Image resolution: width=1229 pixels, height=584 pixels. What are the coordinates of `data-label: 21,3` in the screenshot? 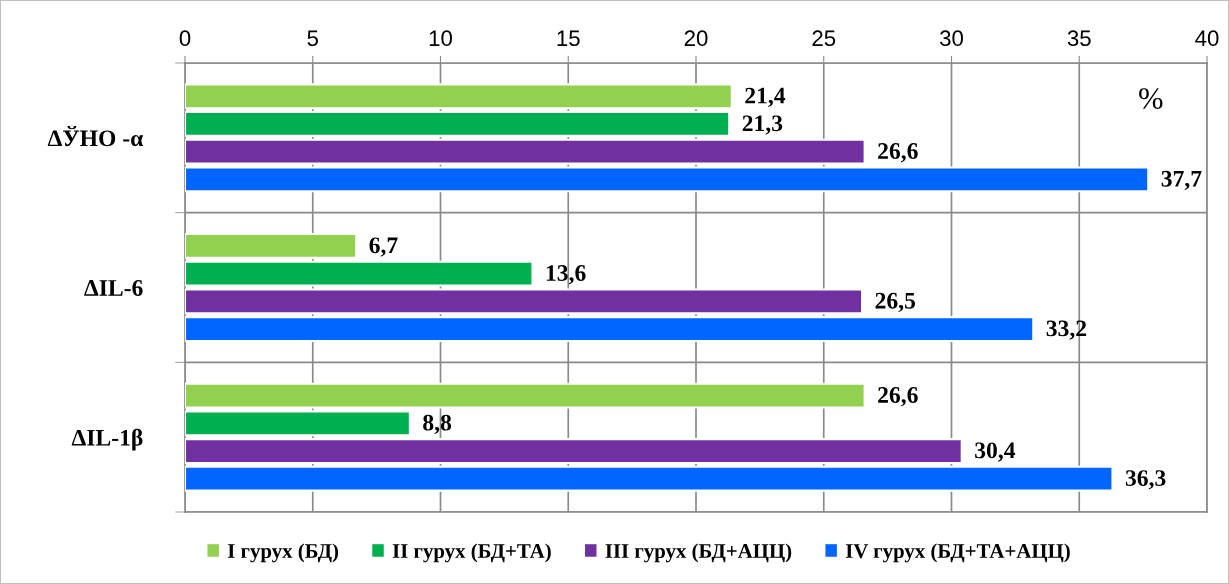 It's located at (762, 125).